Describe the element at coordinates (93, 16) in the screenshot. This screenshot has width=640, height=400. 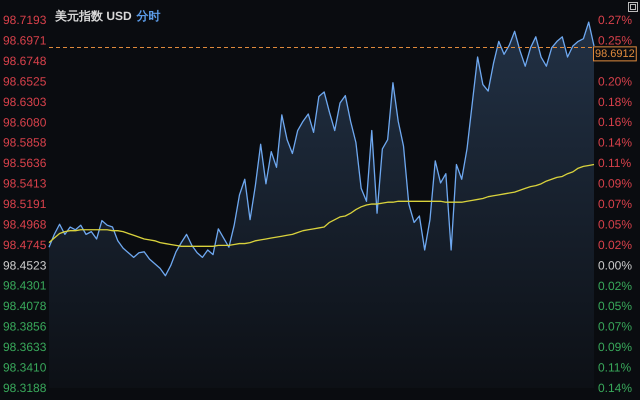
I see `chart-title: 美元指数 USD` at that location.